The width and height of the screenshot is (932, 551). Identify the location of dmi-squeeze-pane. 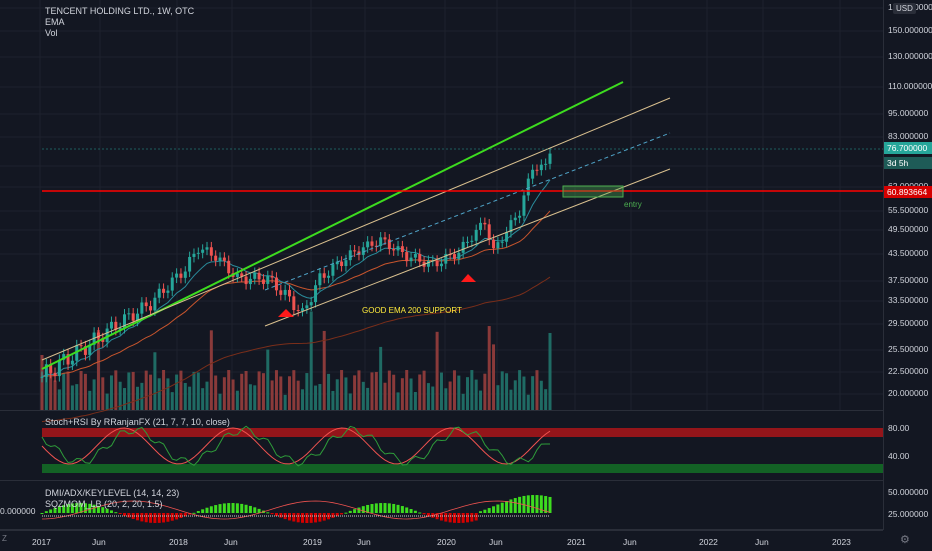
(441, 505).